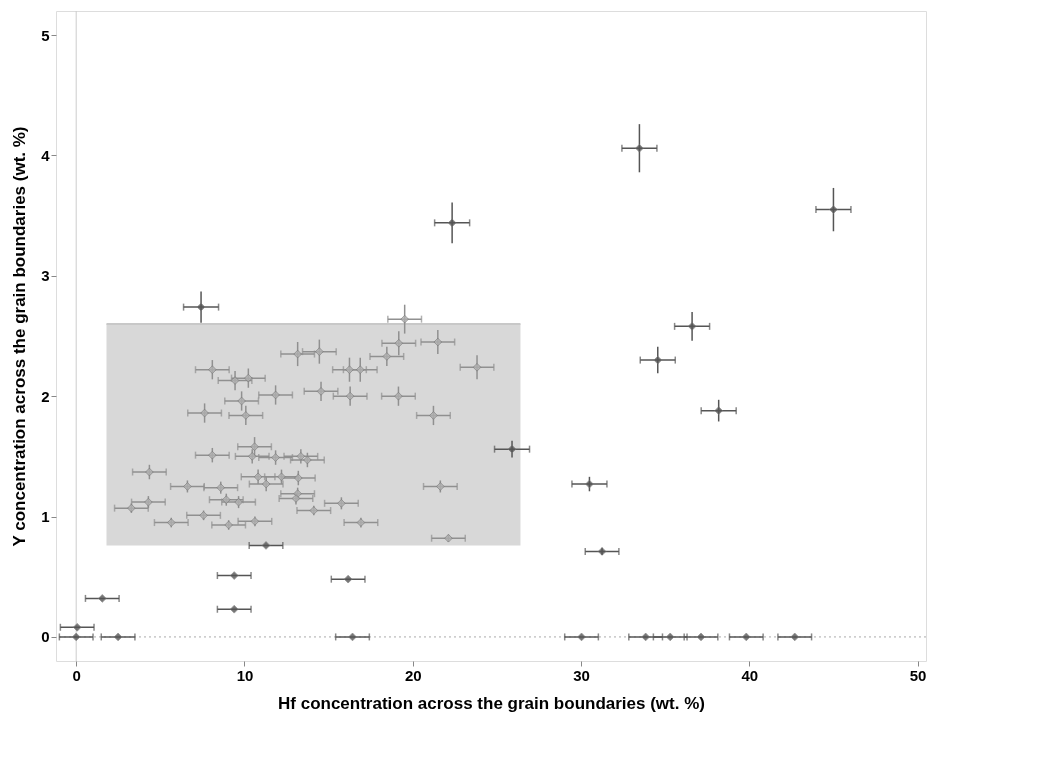 The height and width of the screenshot is (771, 1040). What do you see at coordinates (46, 155) in the screenshot?
I see `y-tick-label: 4` at bounding box center [46, 155].